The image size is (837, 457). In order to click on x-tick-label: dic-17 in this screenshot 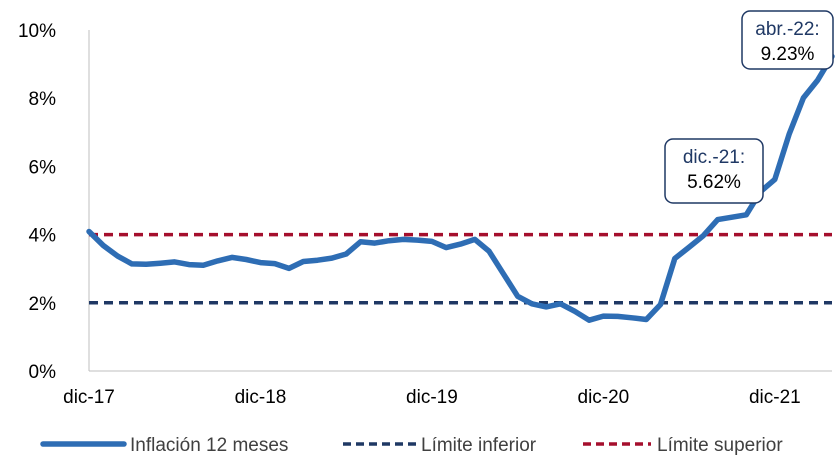, I will do `click(89, 397)`.